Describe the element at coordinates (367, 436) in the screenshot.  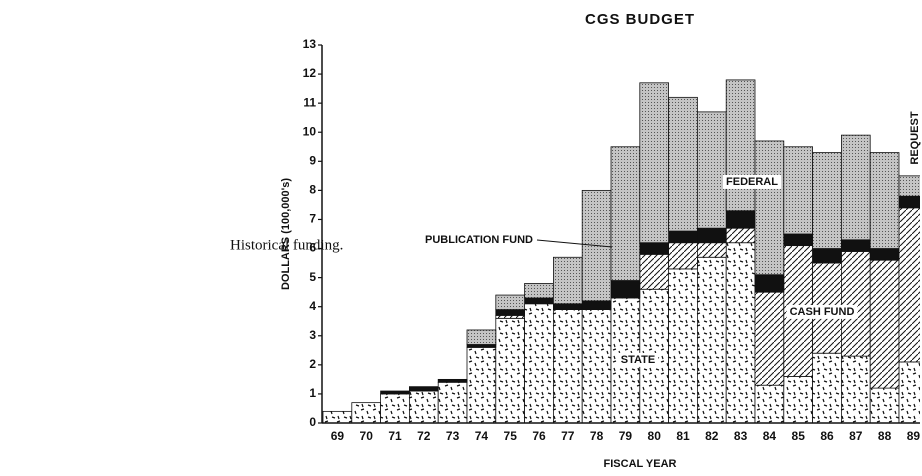
I see `x-tick-label: 70` at that location.